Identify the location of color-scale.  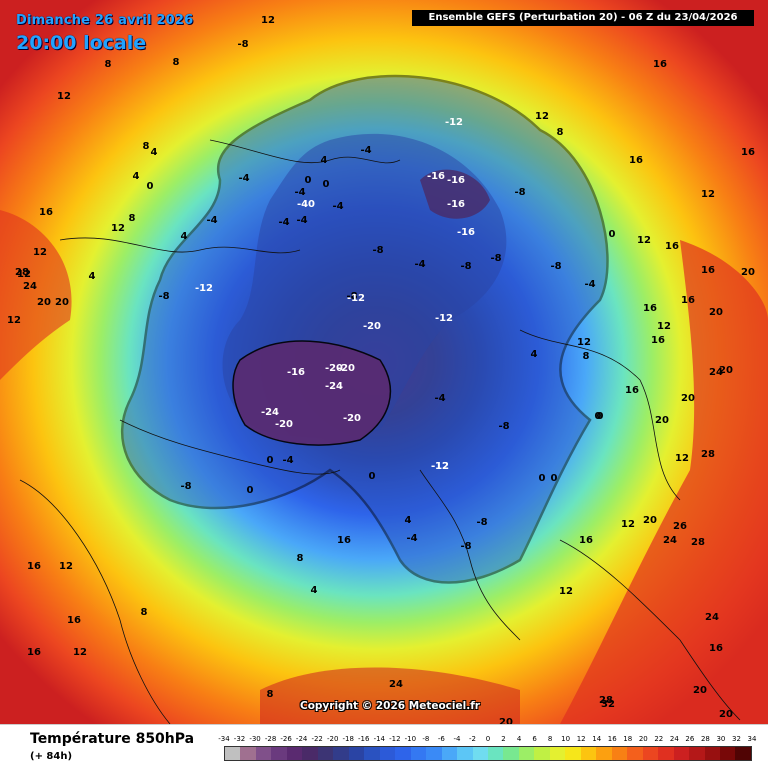
(488, 753).